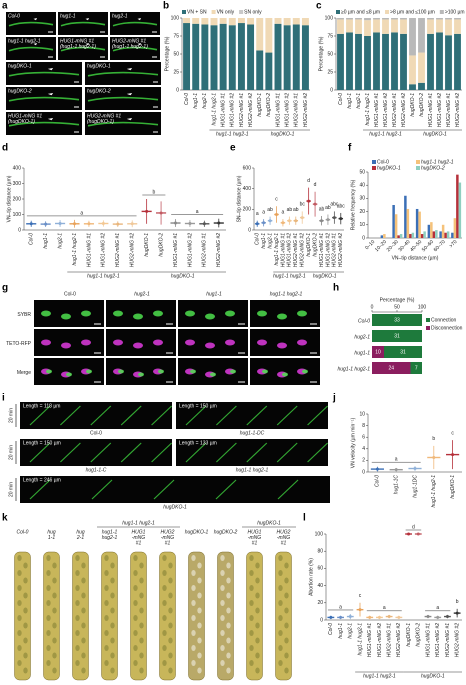  What do you see at coordinates (277, 249) in the screenshot?
I see `x-tick-label: hug1-1 hug2-1` at bounding box center [277, 249].